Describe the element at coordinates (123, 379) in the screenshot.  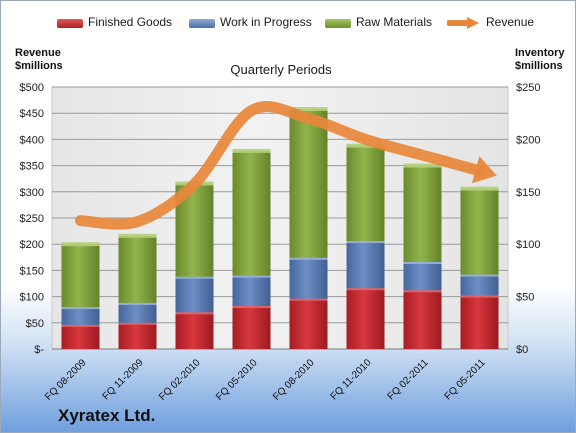
I see `category-label: FQ 11-2009` at that location.